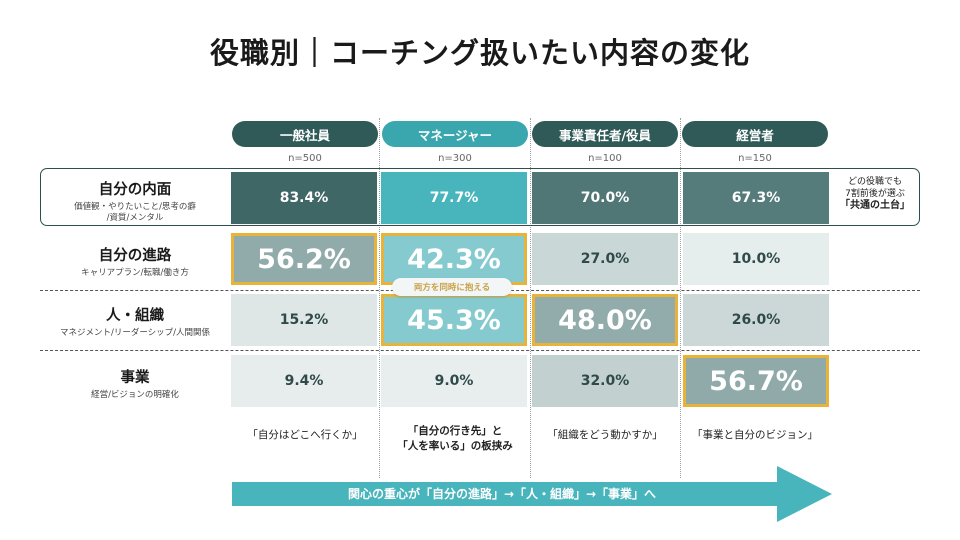 The image size is (960, 540). What do you see at coordinates (452, 287) in the screenshot?
I see `dual-burden-badge: 両方を同時に抱える` at bounding box center [452, 287].